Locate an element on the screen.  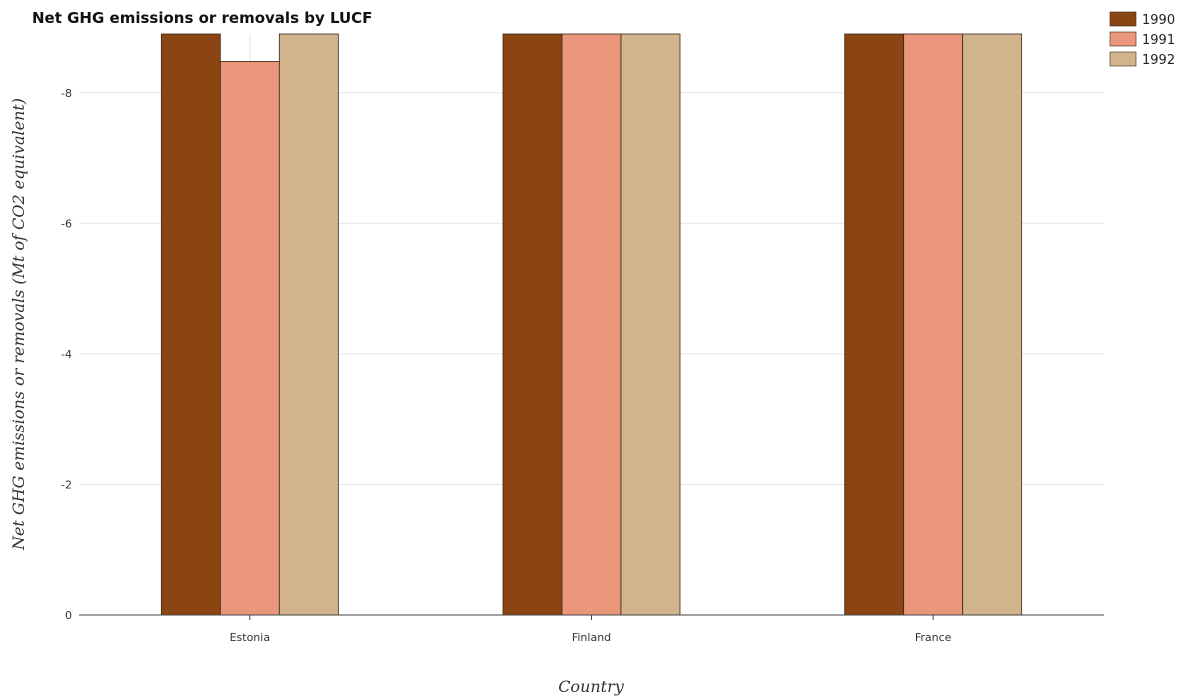
chart-title: Net GHG emissions or removals by LUCF is located at coordinates (202, 18).